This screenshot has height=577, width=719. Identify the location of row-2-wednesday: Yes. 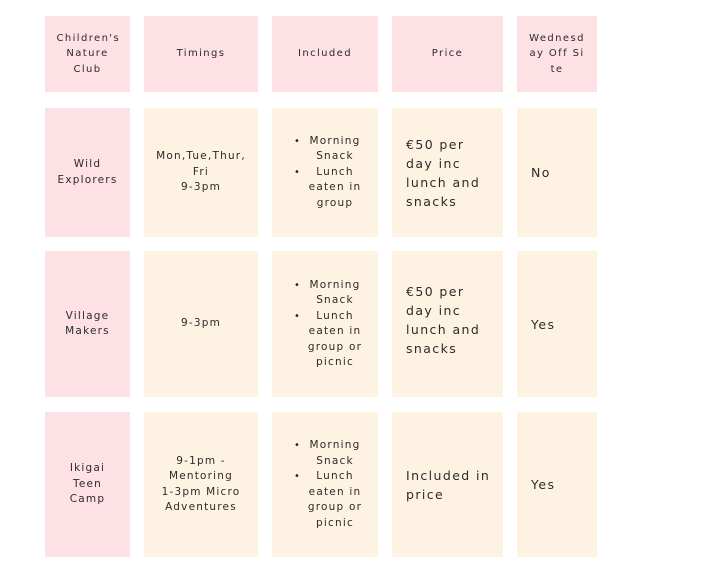
(557, 324).